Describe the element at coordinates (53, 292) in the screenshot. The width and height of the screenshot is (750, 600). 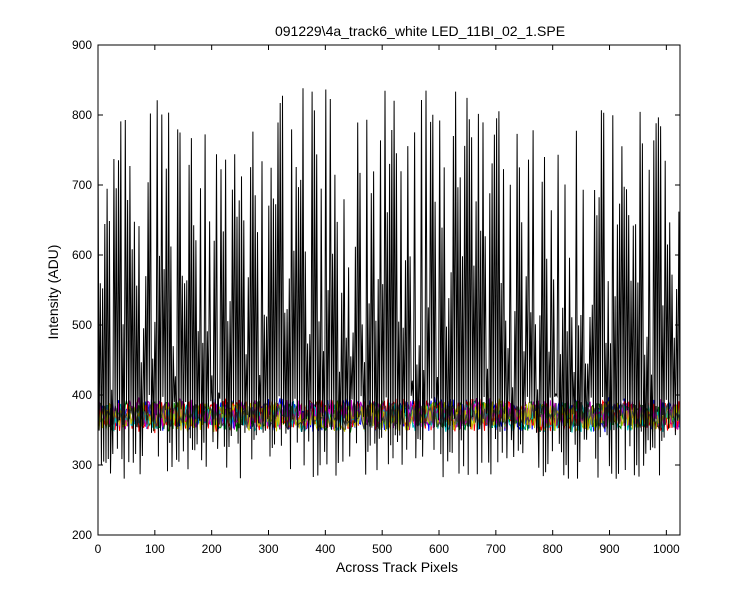
I see `y-axis-label: Intensity (ADU)` at that location.